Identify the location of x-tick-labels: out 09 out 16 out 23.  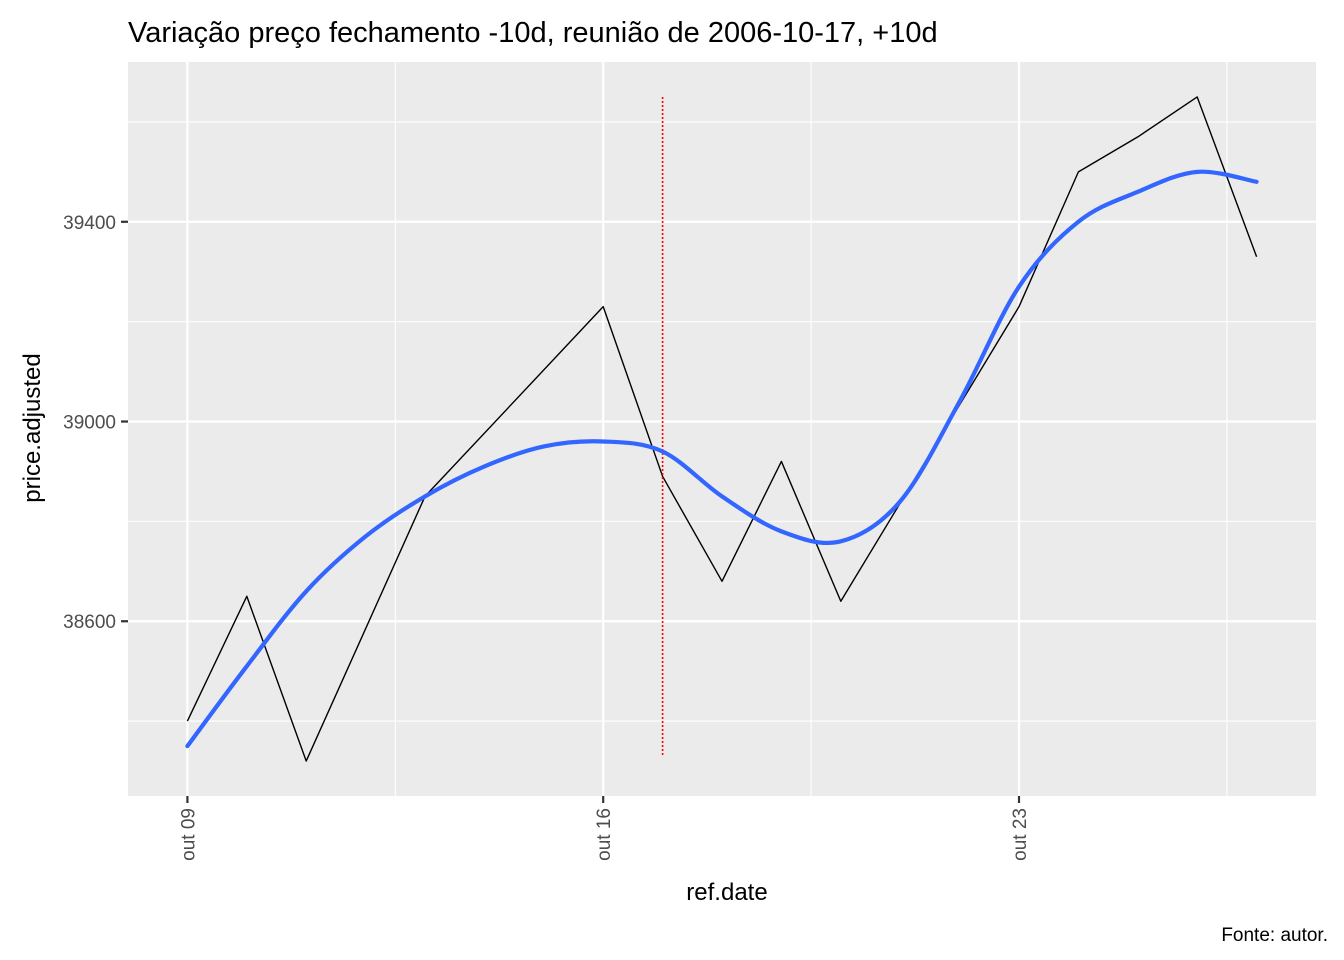
(604, 834).